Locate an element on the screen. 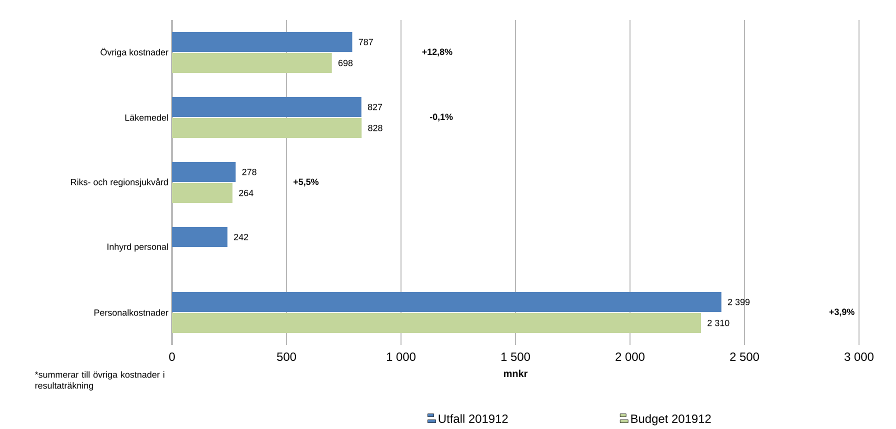  data-label: 264 is located at coordinates (246, 193).